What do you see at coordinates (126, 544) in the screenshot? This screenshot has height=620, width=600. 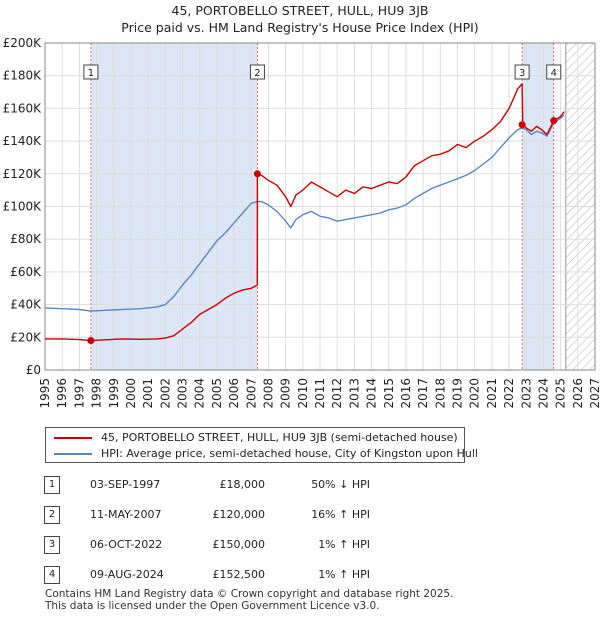 I see `sale-date: 06-OCT-2022` at bounding box center [126, 544].